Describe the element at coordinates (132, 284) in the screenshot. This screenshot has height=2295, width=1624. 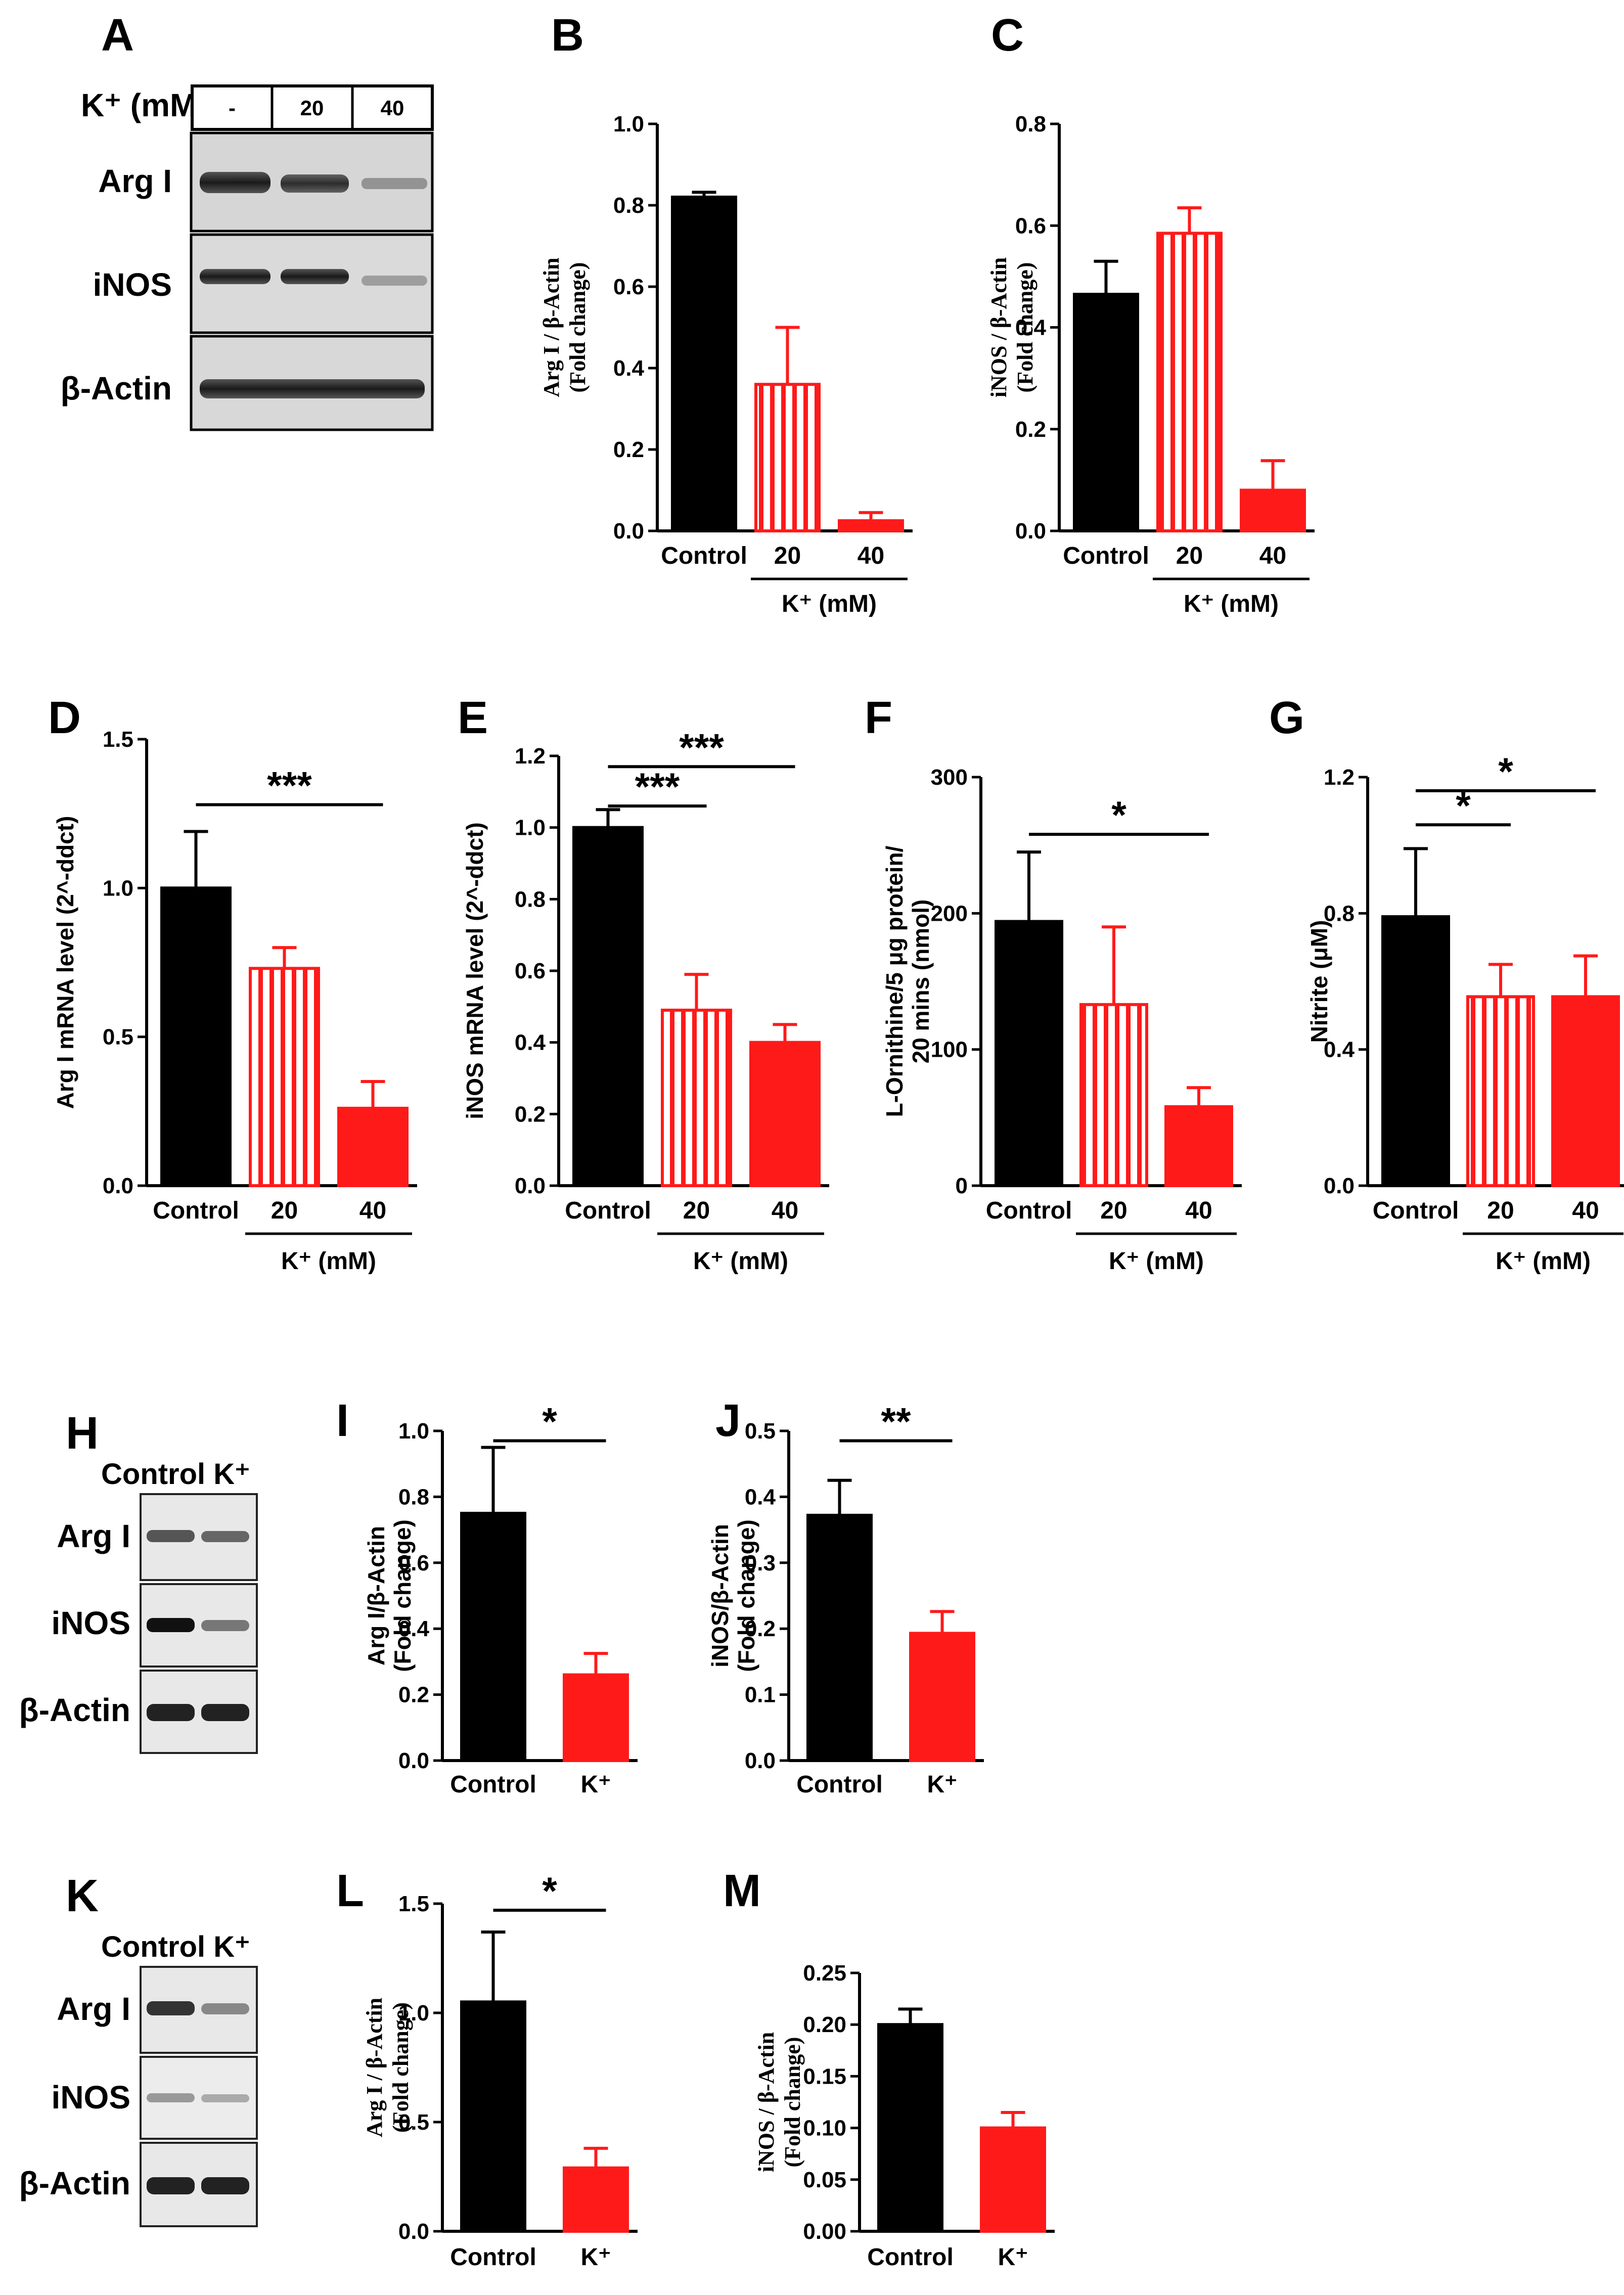
I see `blot-a-label-inos: iNOS` at that location.